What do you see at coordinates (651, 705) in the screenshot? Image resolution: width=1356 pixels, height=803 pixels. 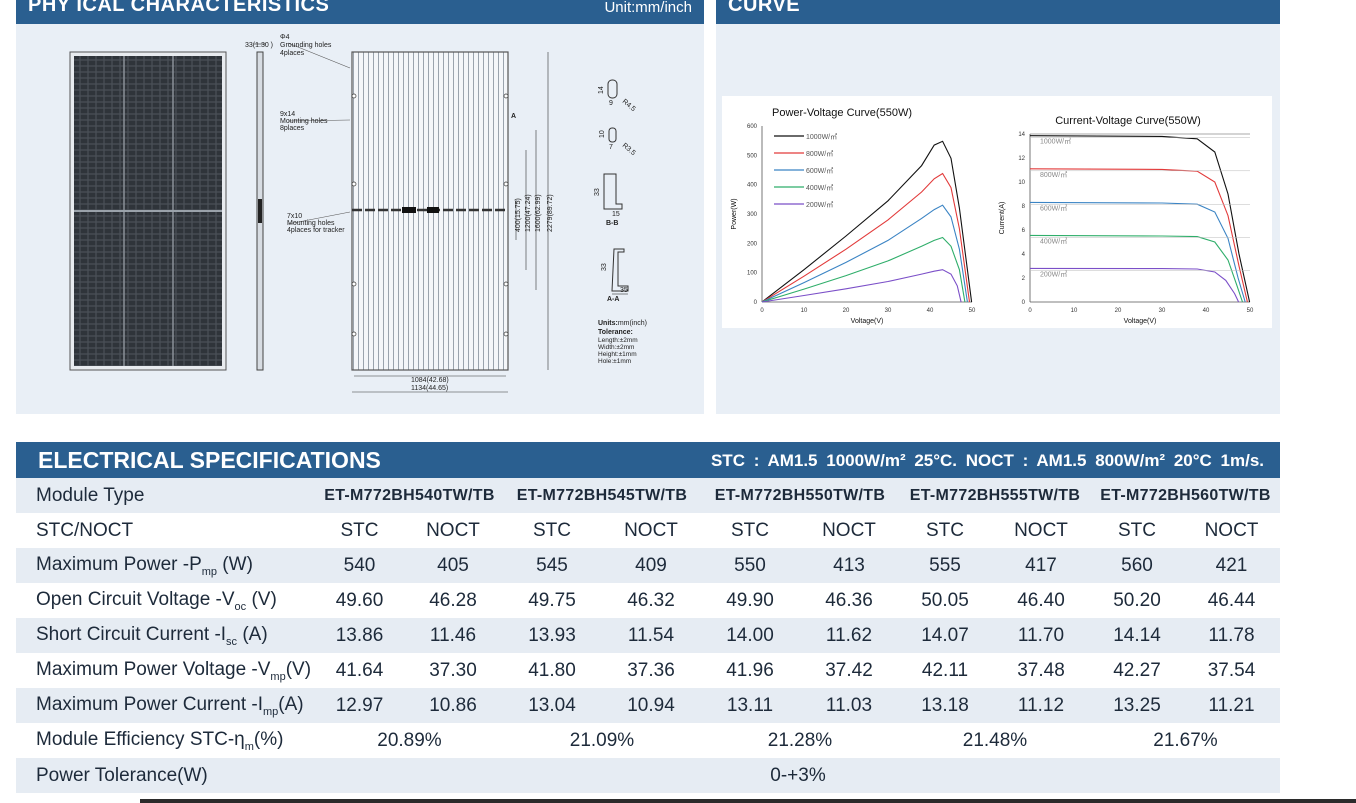 I see `cell-value: 10.94` at bounding box center [651, 705].